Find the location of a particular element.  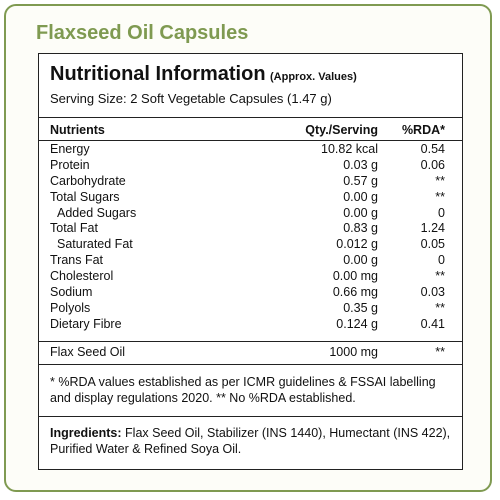

nutrient-name: Carbohydrate is located at coordinates (88, 180).